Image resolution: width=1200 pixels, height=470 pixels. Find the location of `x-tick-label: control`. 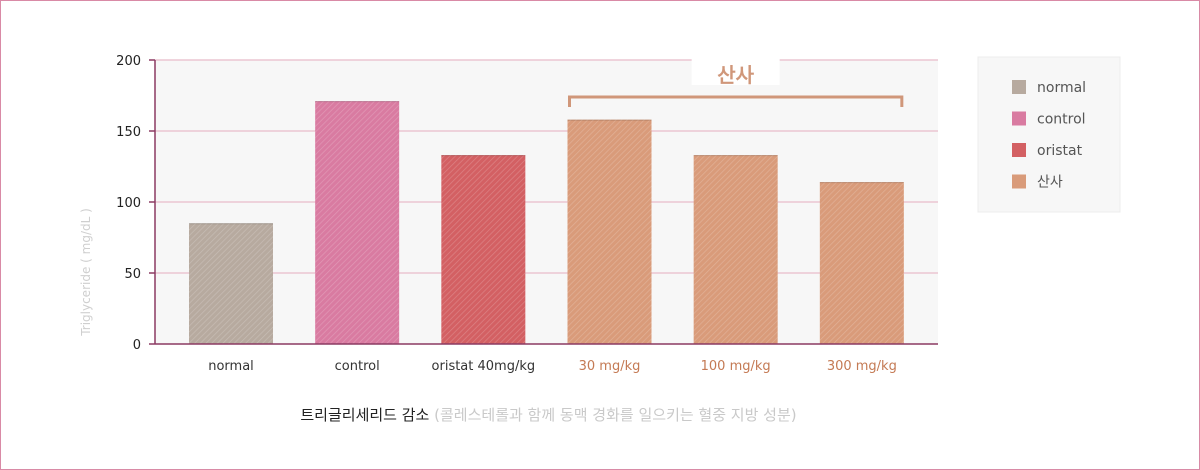

x-tick-label: control is located at coordinates (357, 366).